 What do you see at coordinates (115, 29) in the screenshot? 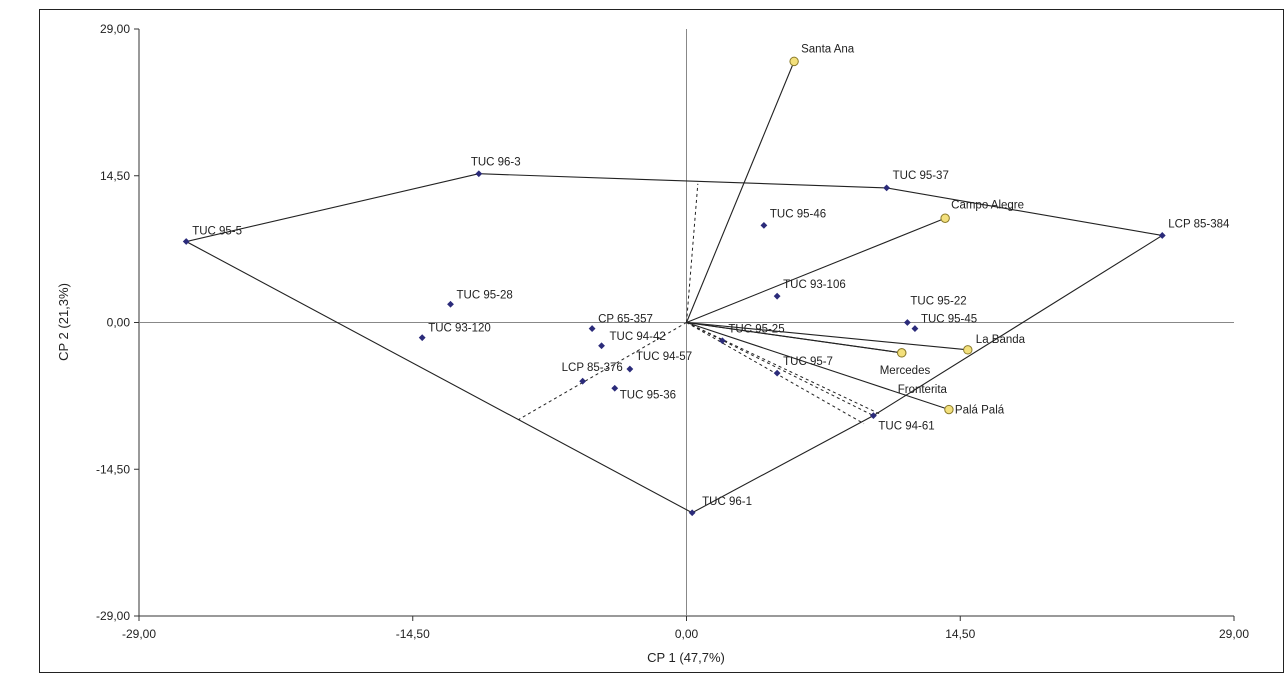
I see `y-tick-label: 29,00` at bounding box center [115, 29].